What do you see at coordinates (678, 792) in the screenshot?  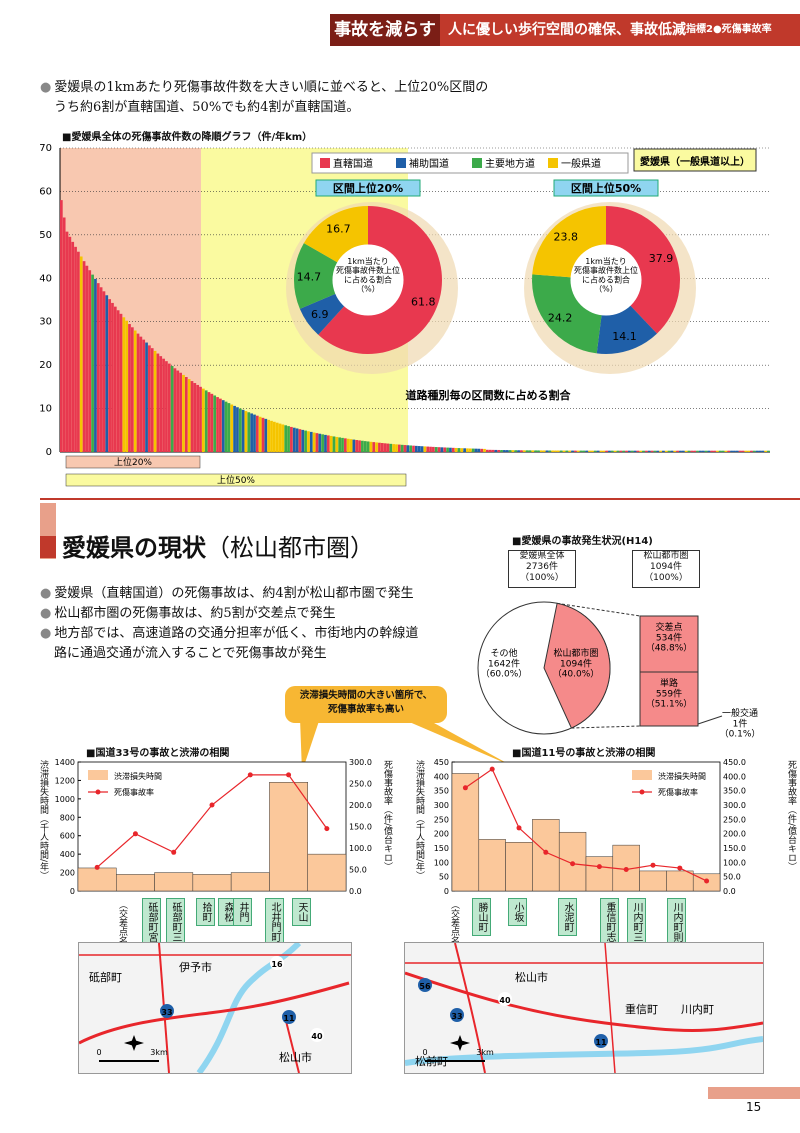 I see `legend-line-label: 死傷事故率` at bounding box center [678, 792].